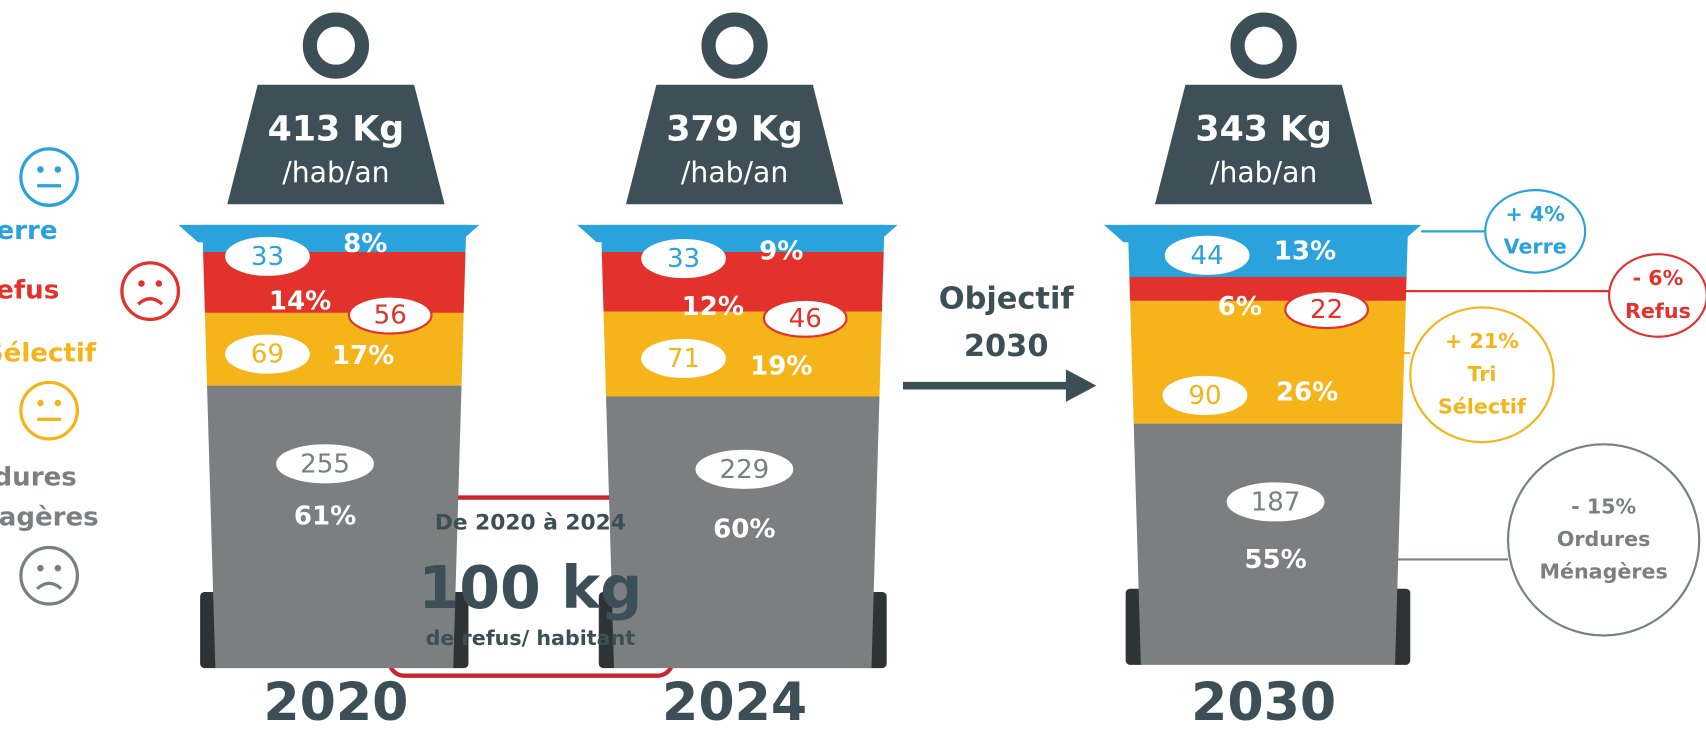 This screenshot has height=730, width=1706. I want to click on callout-amount: 100 kg, so click(530, 588).